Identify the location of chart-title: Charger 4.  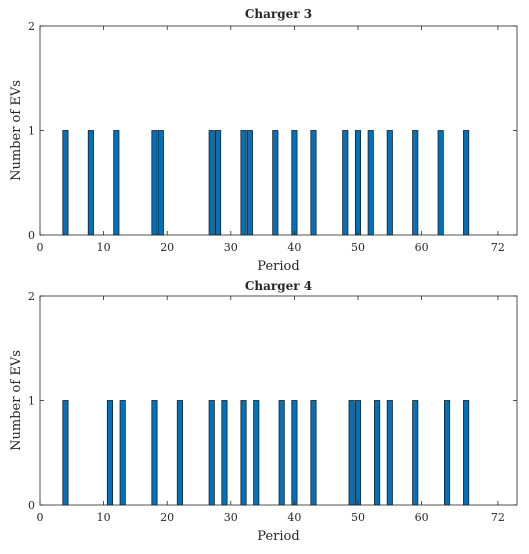
(278, 286).